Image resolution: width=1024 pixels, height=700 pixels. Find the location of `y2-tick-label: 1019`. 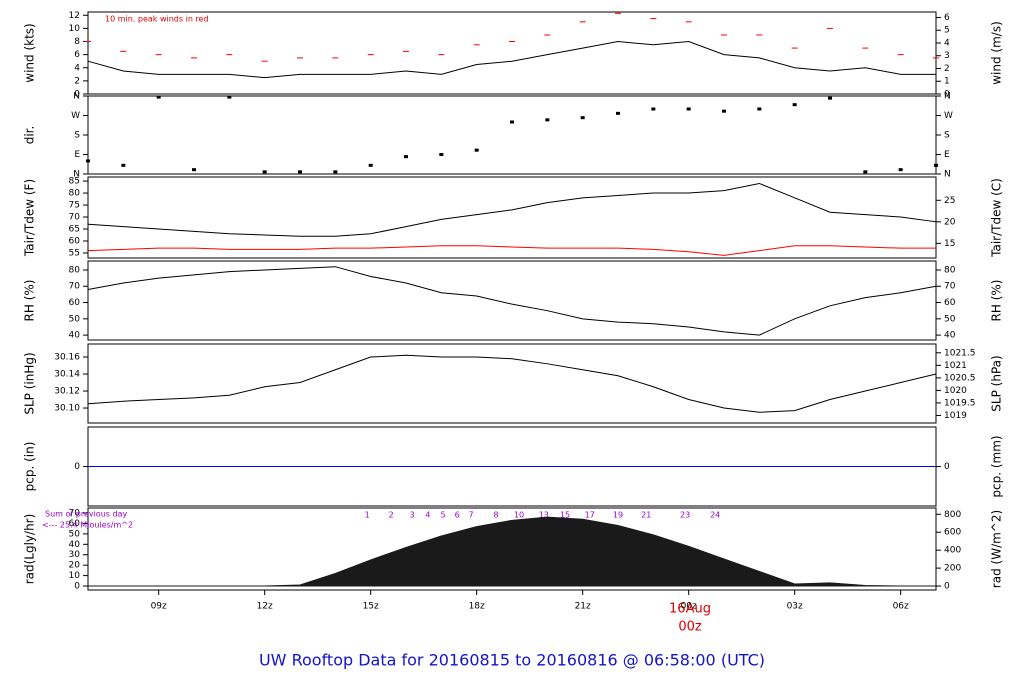

y2-tick-label: 1019 is located at coordinates (955, 416).